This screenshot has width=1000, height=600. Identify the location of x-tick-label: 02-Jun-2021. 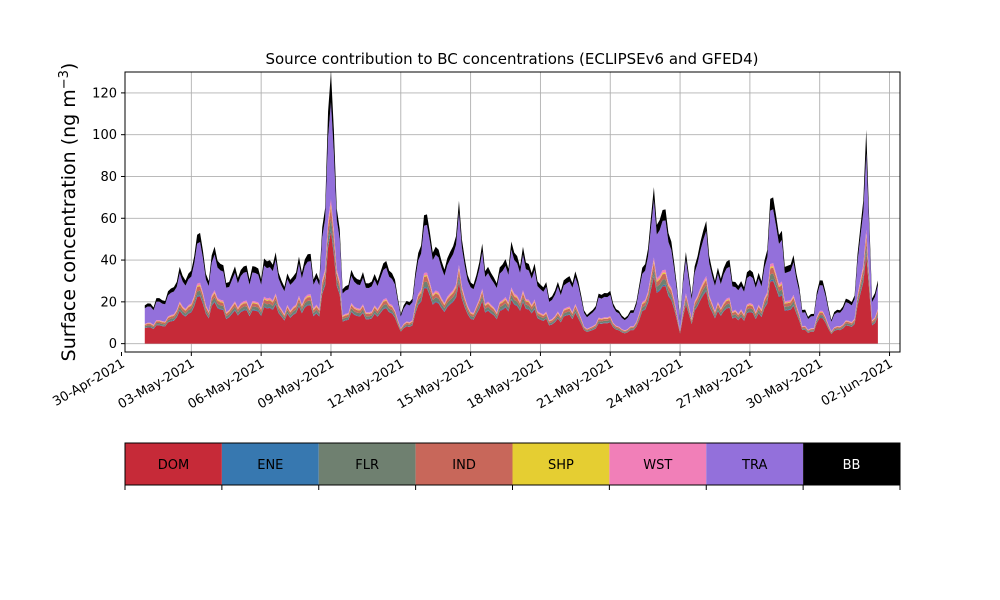
(857, 382).